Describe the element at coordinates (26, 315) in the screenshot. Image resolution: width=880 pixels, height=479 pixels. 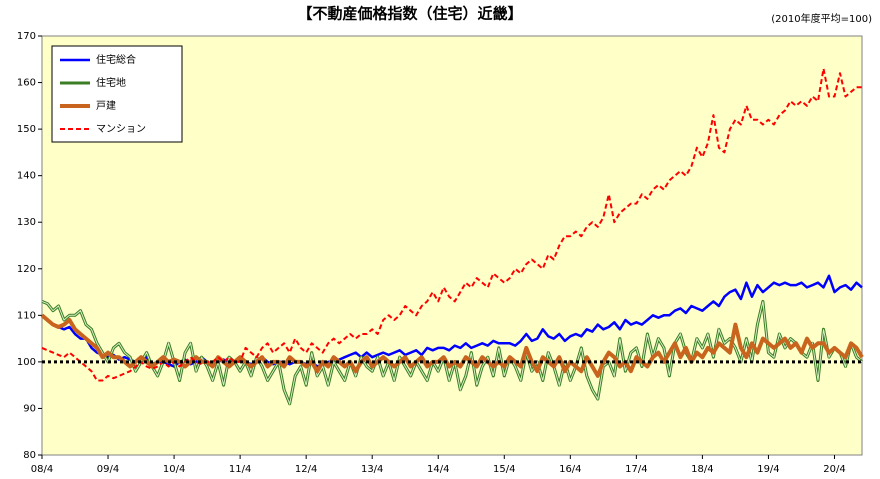
I see `y-tick-label: 110` at that location.